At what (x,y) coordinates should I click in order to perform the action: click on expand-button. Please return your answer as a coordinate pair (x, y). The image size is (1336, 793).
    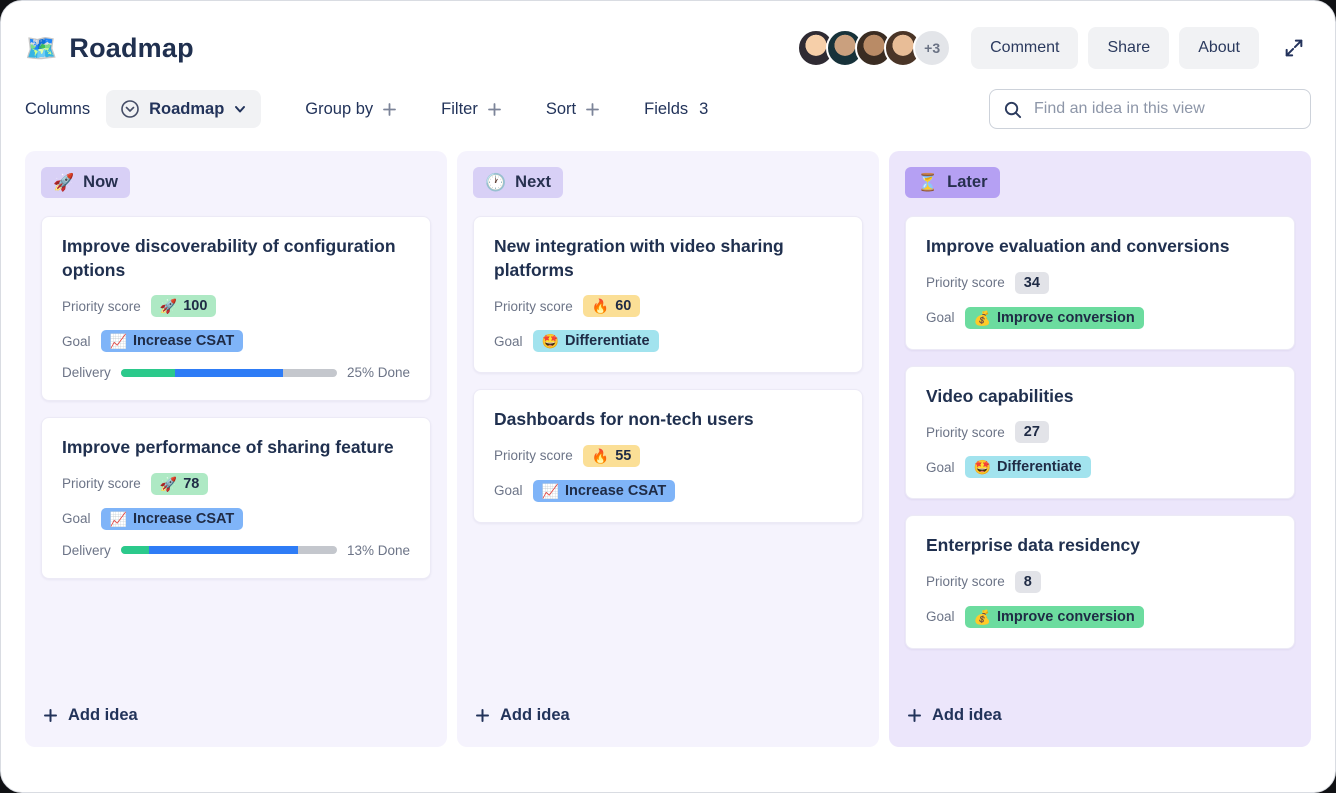
    Looking at the image, I should click on (1294, 48).